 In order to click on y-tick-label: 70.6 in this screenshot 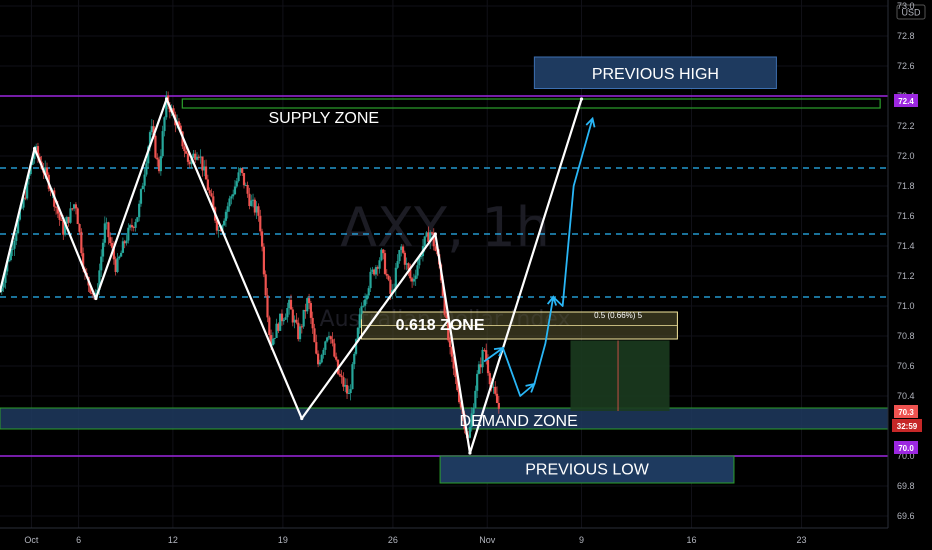, I will do `click(906, 366)`.